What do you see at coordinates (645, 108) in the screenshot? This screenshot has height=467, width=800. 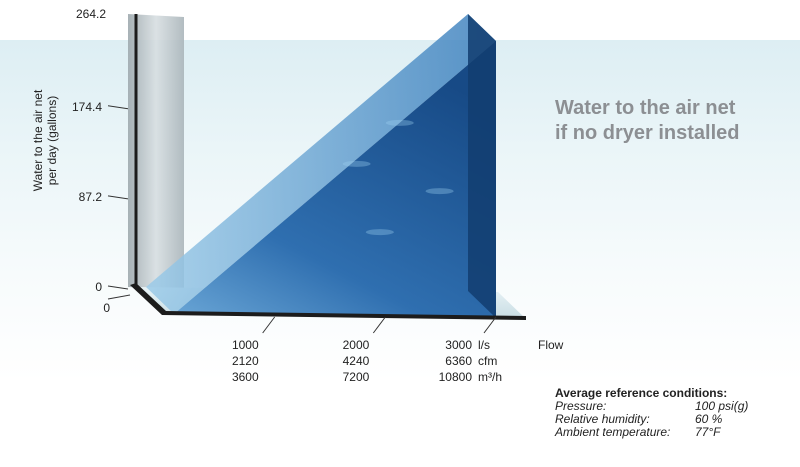 I see `headline-line-1: Water to the air net` at bounding box center [645, 108].